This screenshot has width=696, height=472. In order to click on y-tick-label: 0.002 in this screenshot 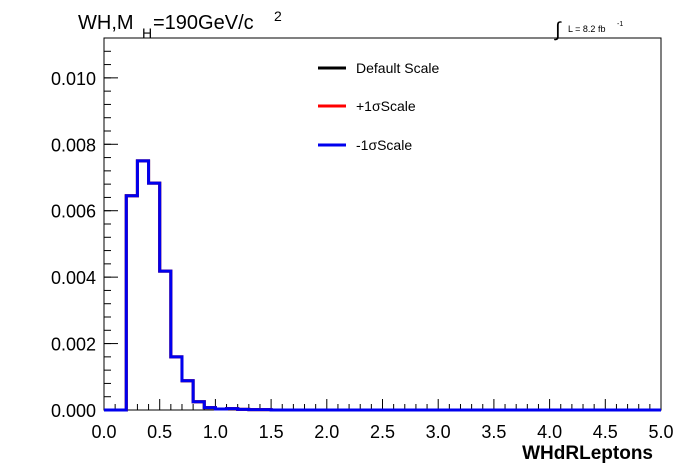, I will do `click(73, 345)`.